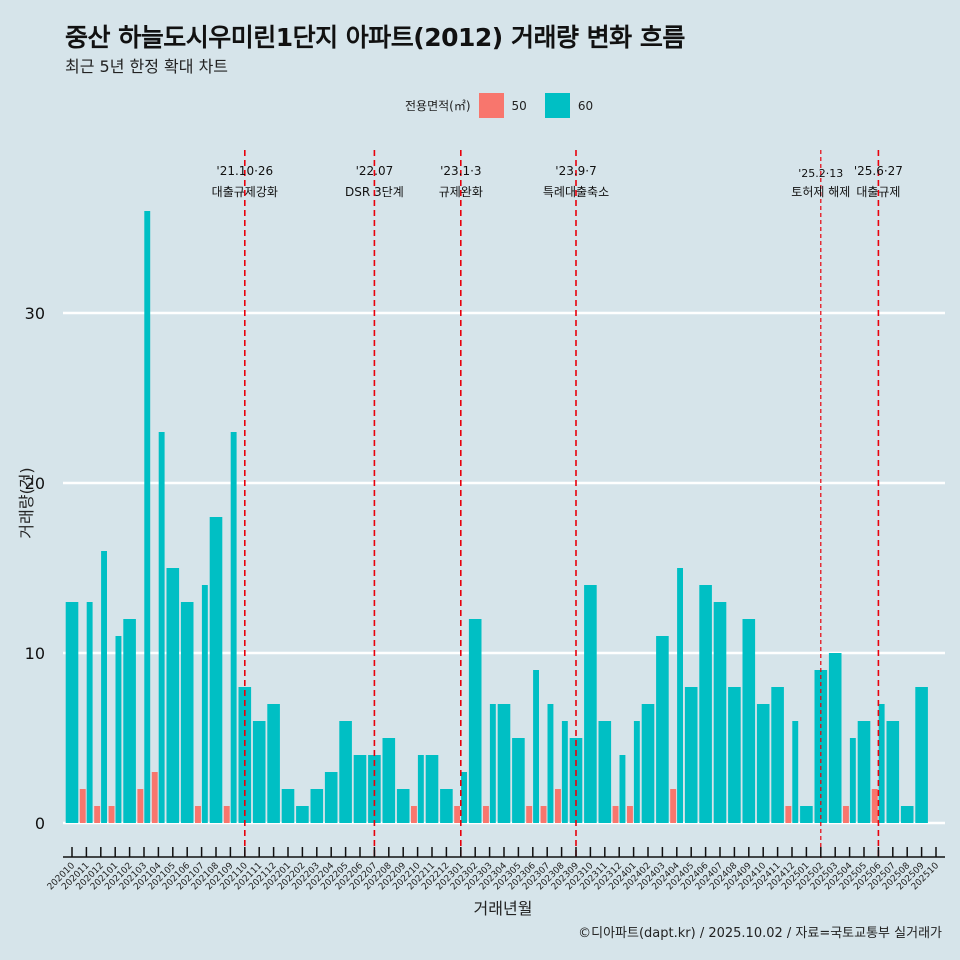  I want to click on event-date-202309: '23.9·7, so click(575, 171).